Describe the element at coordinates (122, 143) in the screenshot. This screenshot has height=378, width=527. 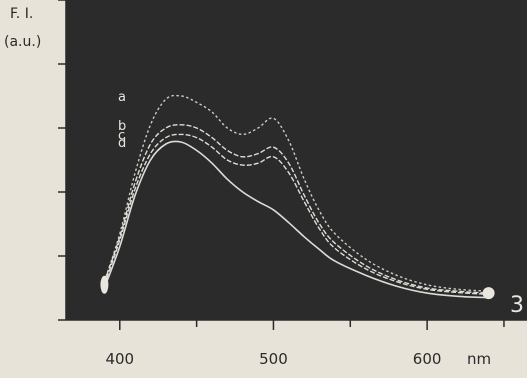
I see `curve-label-d: d` at that location.